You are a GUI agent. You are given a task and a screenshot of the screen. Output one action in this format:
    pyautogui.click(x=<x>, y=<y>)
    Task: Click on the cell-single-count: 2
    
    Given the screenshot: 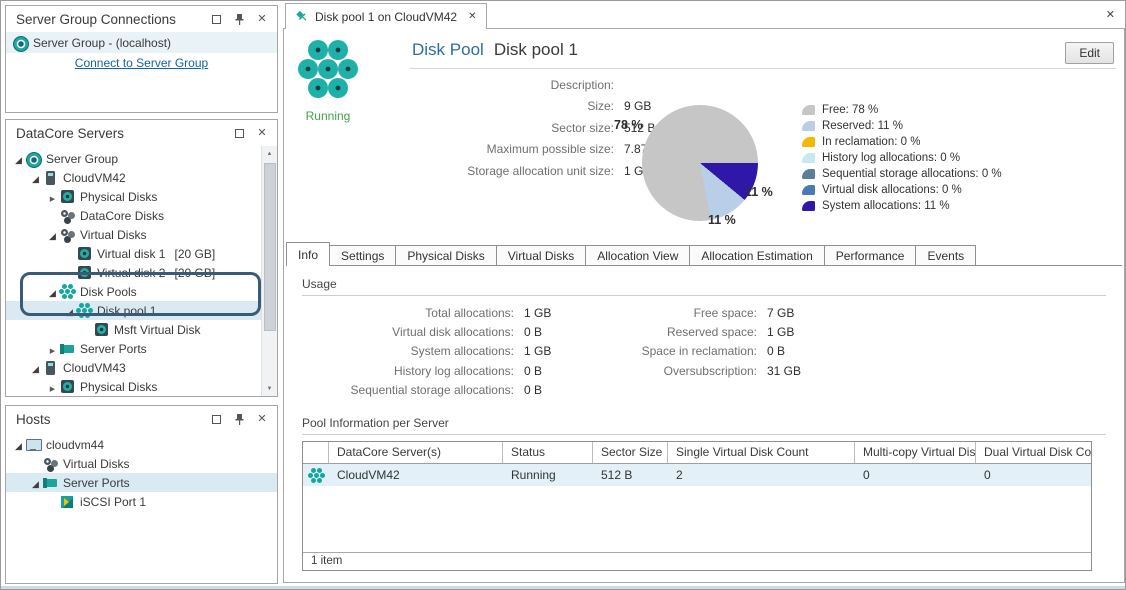 What is the action you would take?
    pyautogui.click(x=679, y=475)
    